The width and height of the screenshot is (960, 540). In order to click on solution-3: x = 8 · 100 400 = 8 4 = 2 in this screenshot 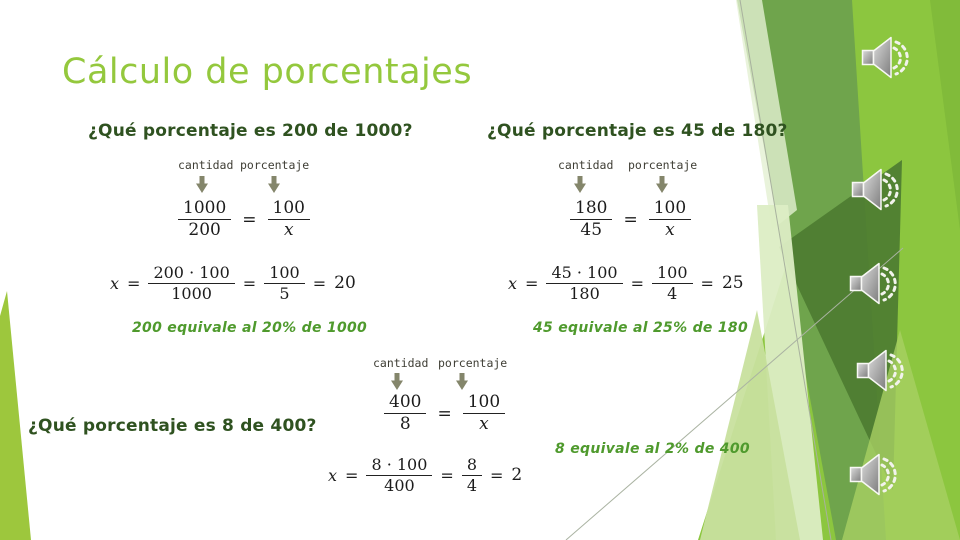, I will do `click(425, 475)`.